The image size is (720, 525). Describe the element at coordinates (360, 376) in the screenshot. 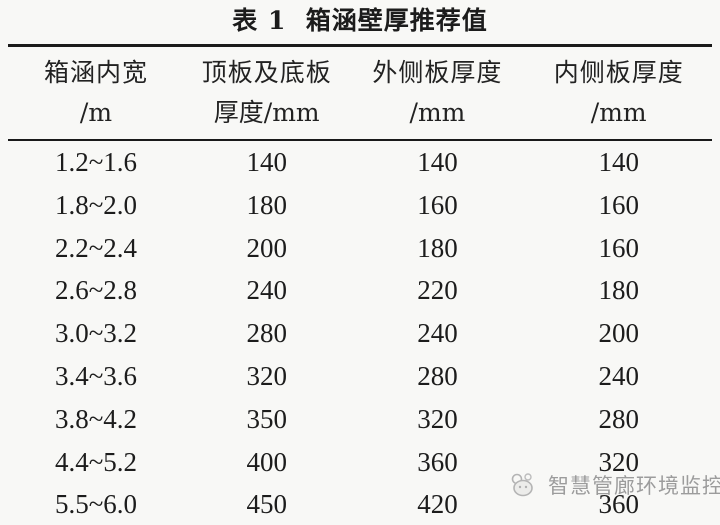

I see `table-row: 3.4~3.6 320 280 240` at that location.